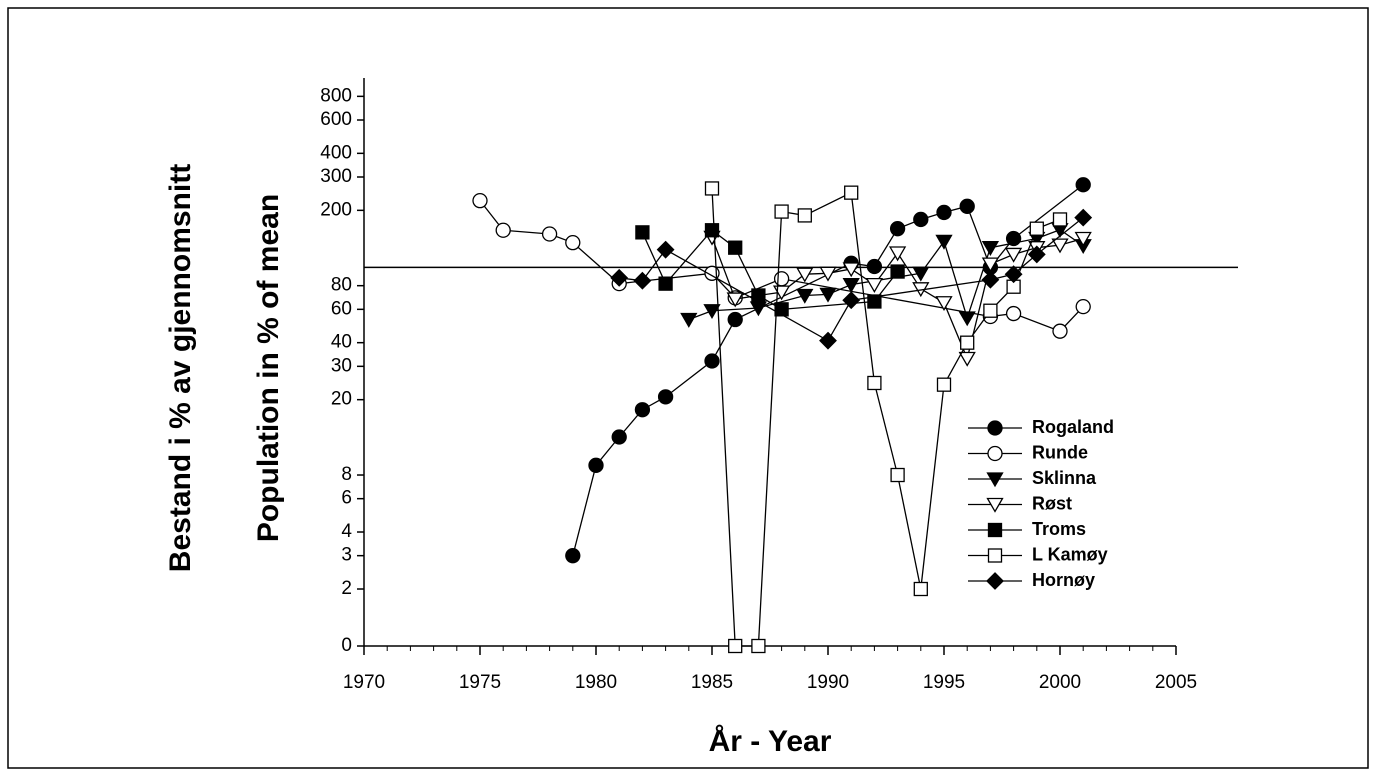 This screenshot has width=1376, height=775. Describe the element at coordinates (1060, 682) in the screenshot. I see `x-tick-label: 2000` at that location.